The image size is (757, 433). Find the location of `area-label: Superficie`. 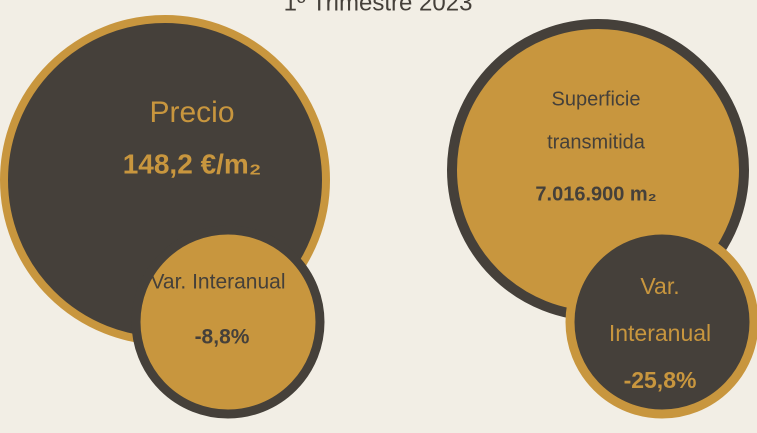

area-label: Superficie is located at coordinates (596, 99).